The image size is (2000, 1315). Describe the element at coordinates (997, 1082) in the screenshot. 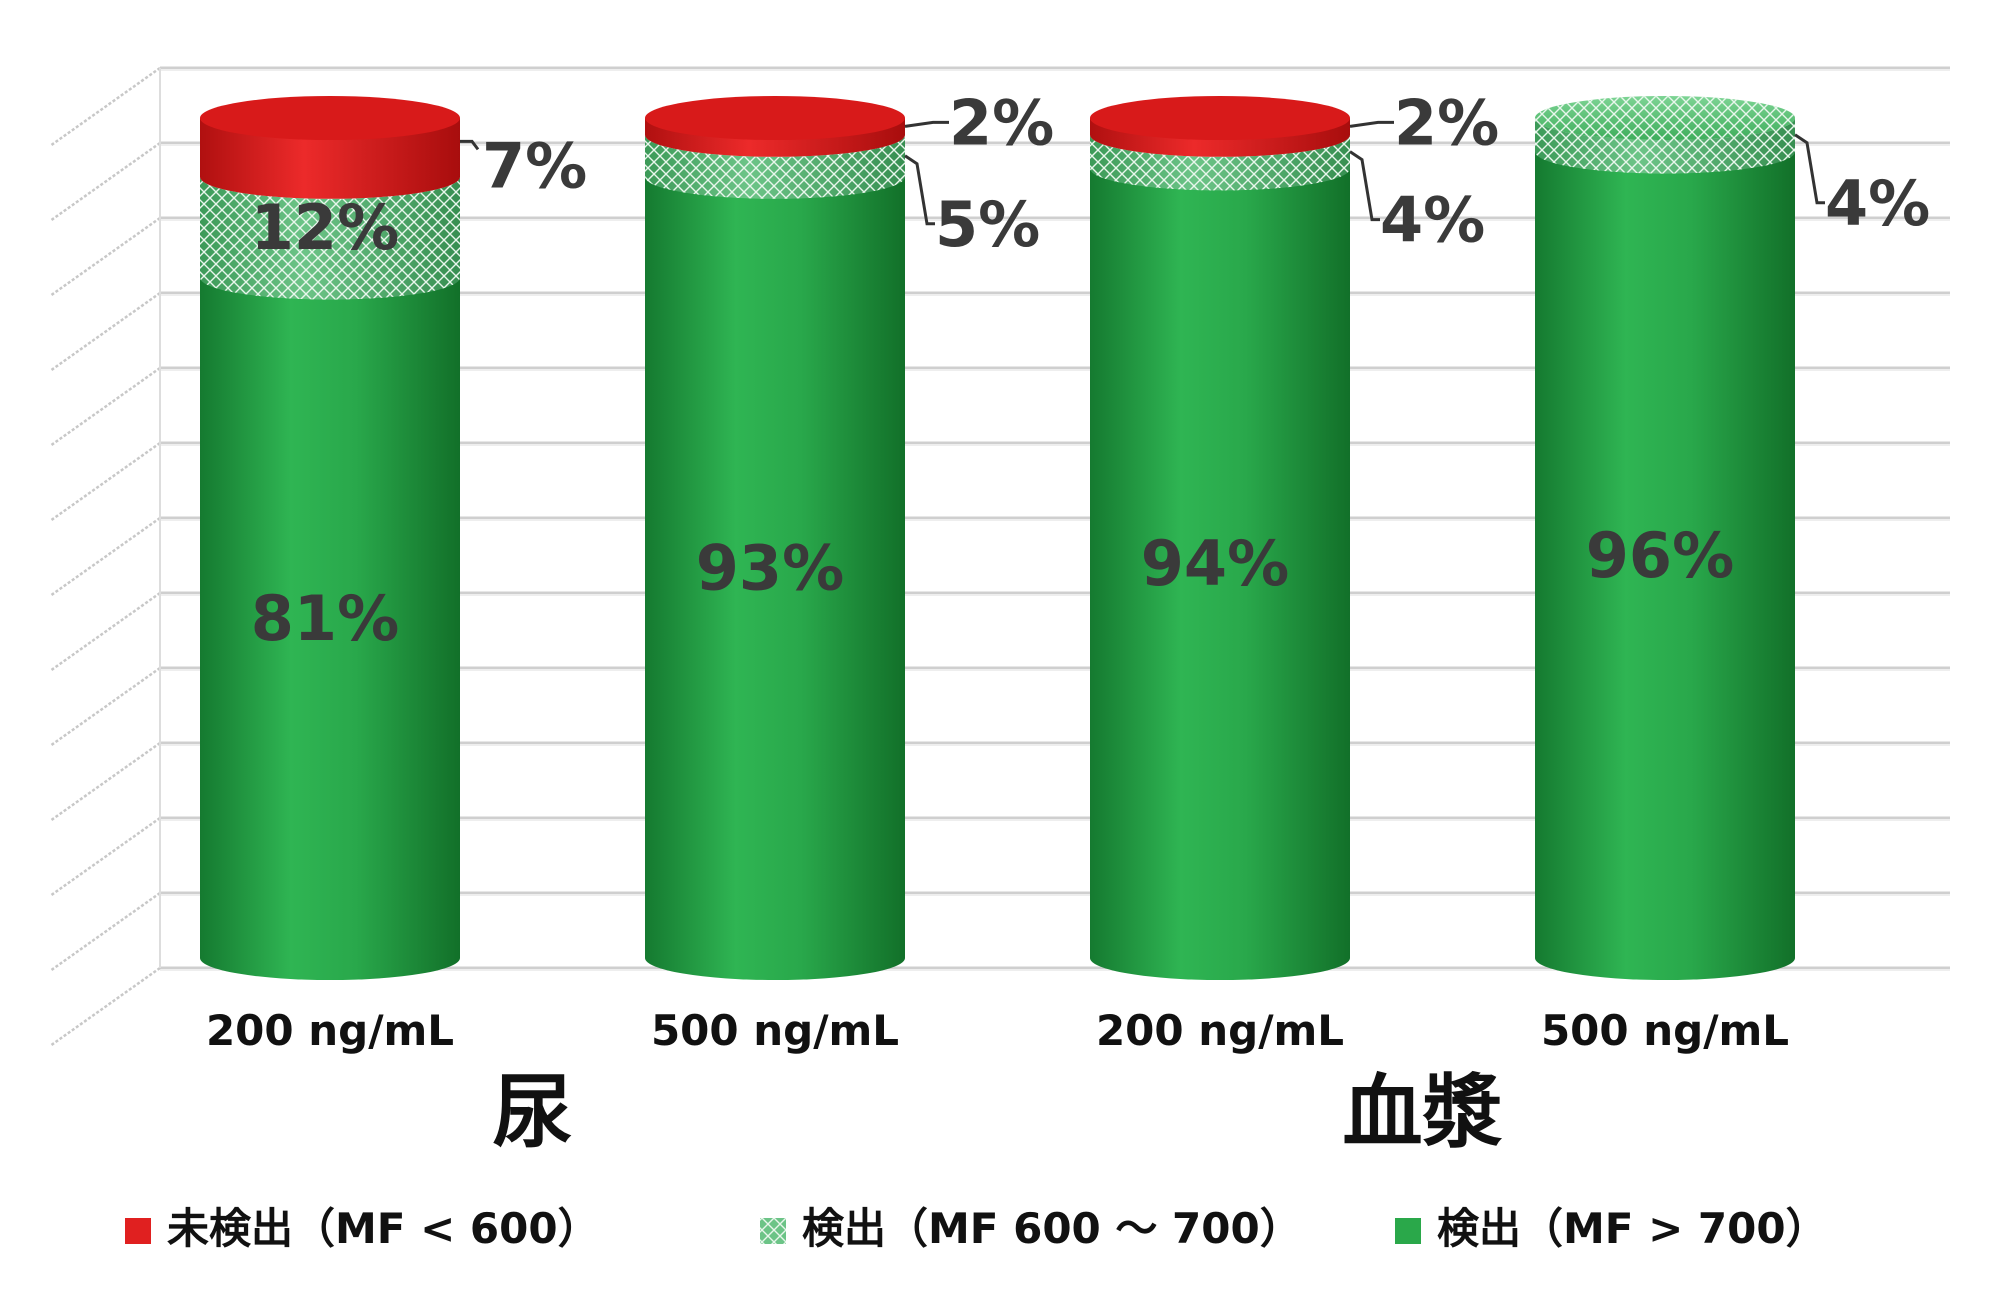

I see `x-axis: 200 ng/mL 500 ng/mL 200 ng/mL 500 ng/mL 尿 血漿` at that location.